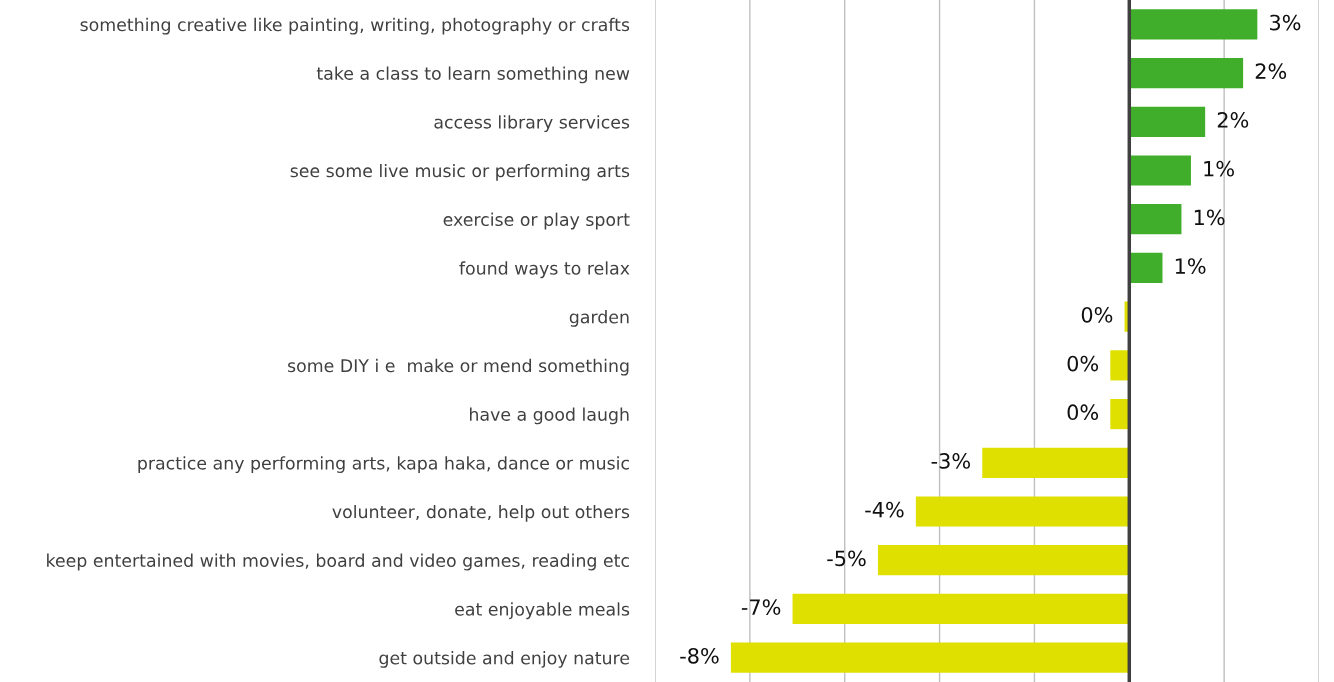  What do you see at coordinates (544, 270) in the screenshot?
I see `y-tick-label: found ways to relax` at bounding box center [544, 270].